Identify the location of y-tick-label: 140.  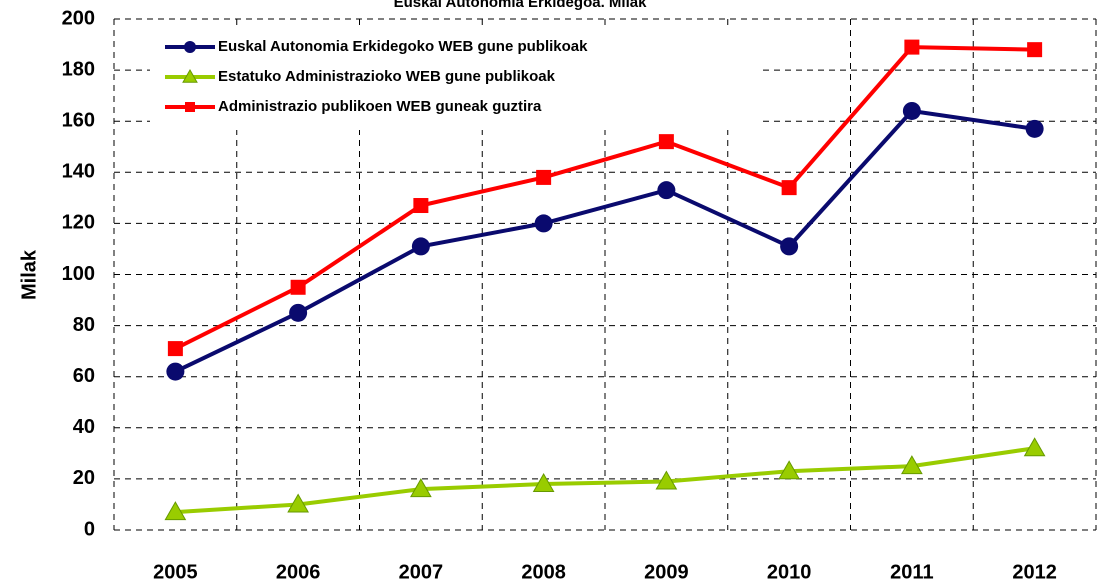
(78, 172).